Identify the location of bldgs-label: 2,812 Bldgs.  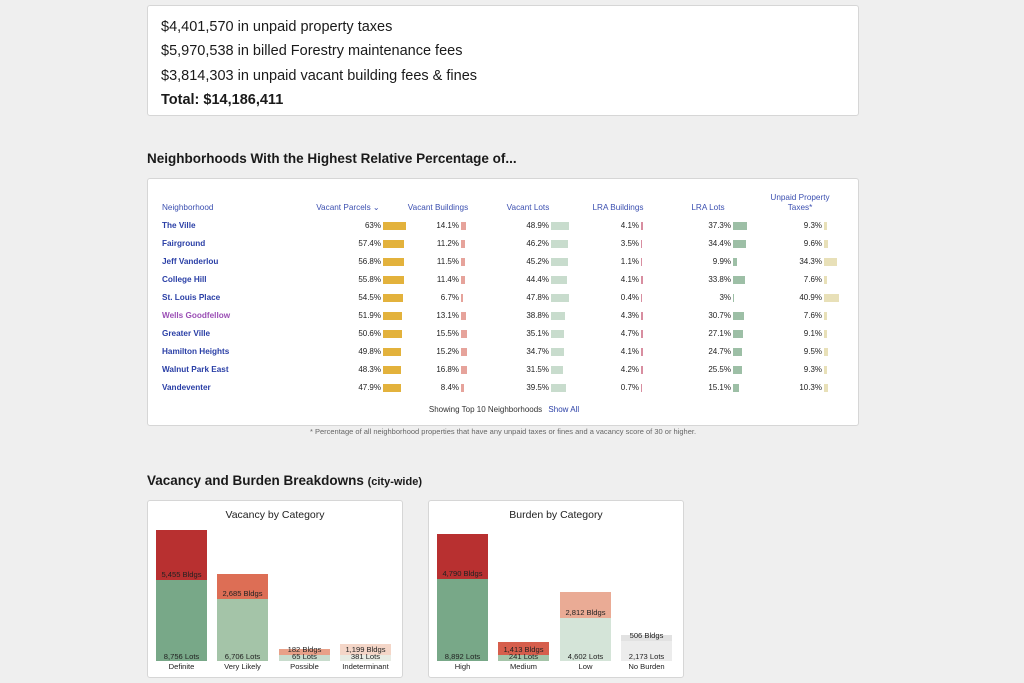
(585, 613).